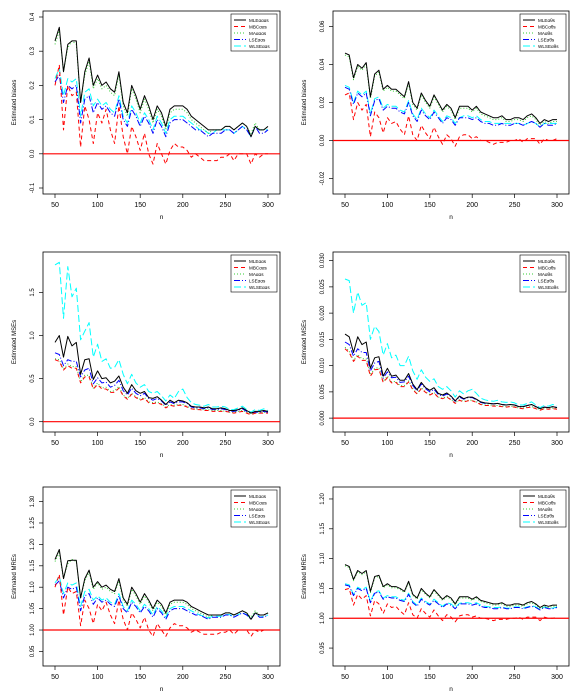 This screenshot has height=693, width=574. Describe the element at coordinates (33, 378) in the screenshot. I see `y-tick-label: 0.5` at that location.